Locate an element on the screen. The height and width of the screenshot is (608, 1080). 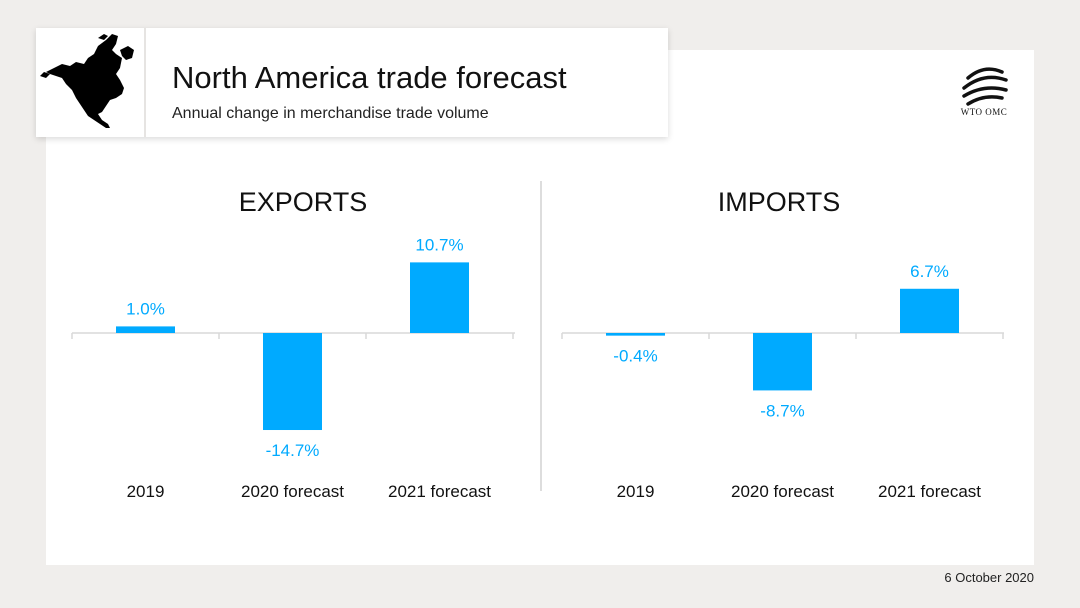
data-label: -8.7% is located at coordinates (782, 410).